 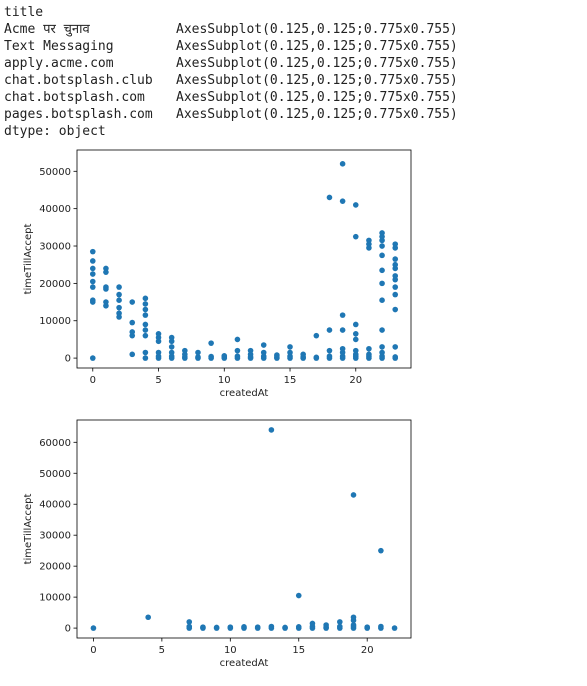 What do you see at coordinates (78, 114) in the screenshot?
I see `series-row-key: pages.botsplash.com` at bounding box center [78, 114].